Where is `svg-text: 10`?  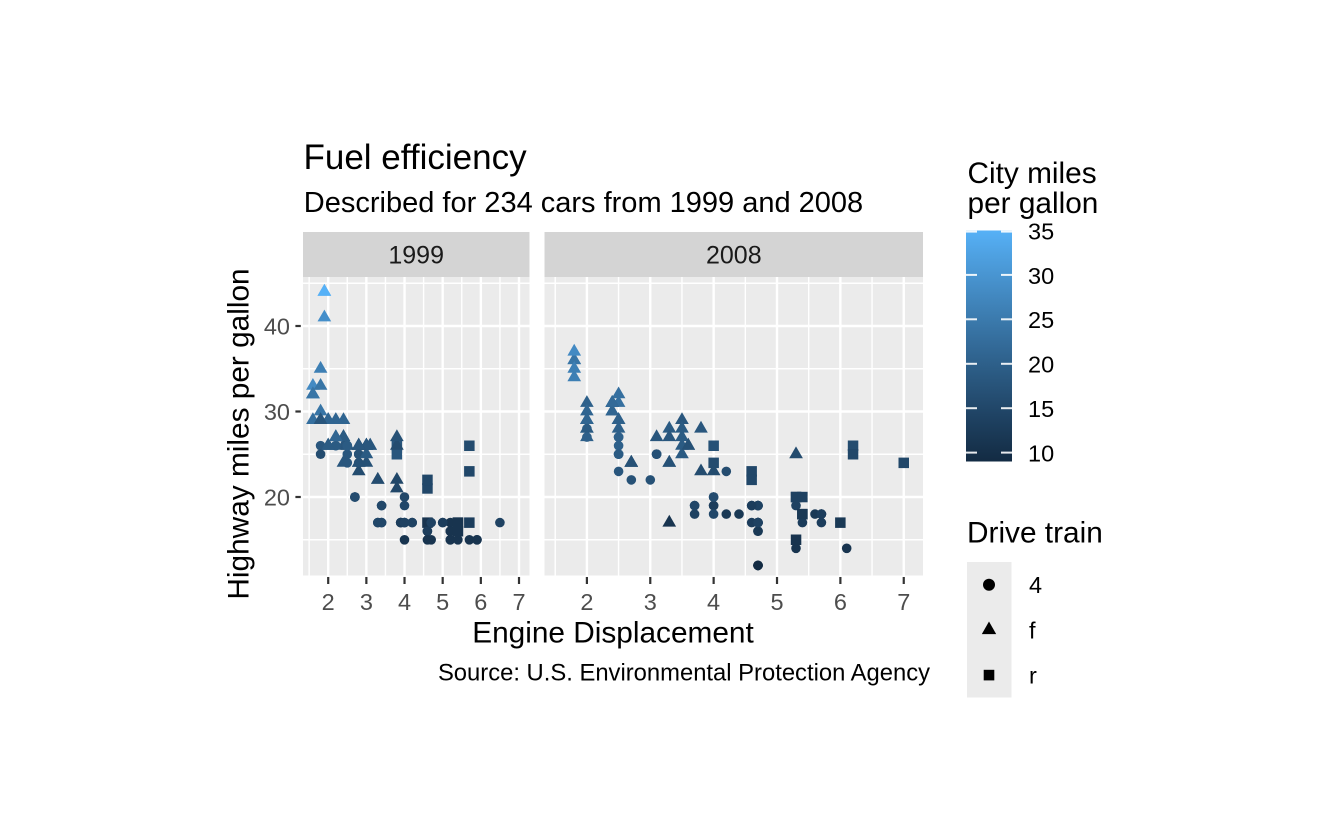
svg-text: 10 is located at coordinates (1041, 454).